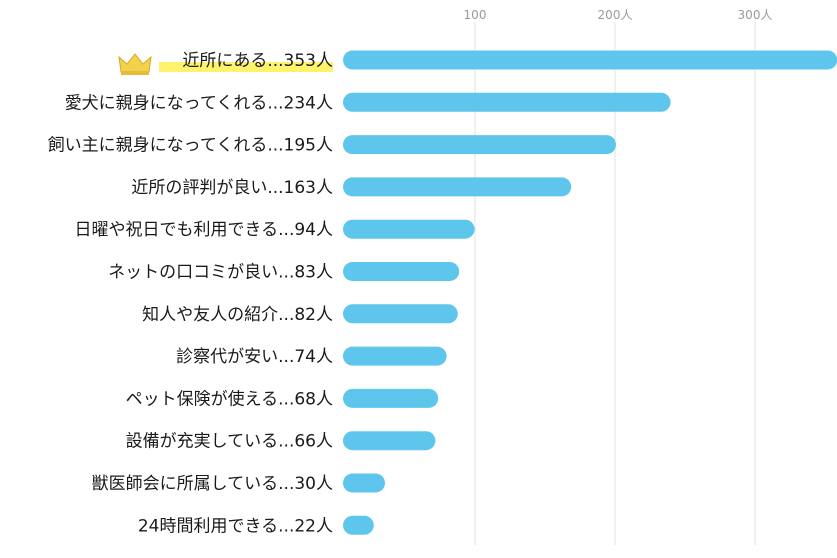 Image resolution: width=837 pixels, height=558 pixels. I want to click on tick-labels: 100 200人 300人, so click(618, 15).